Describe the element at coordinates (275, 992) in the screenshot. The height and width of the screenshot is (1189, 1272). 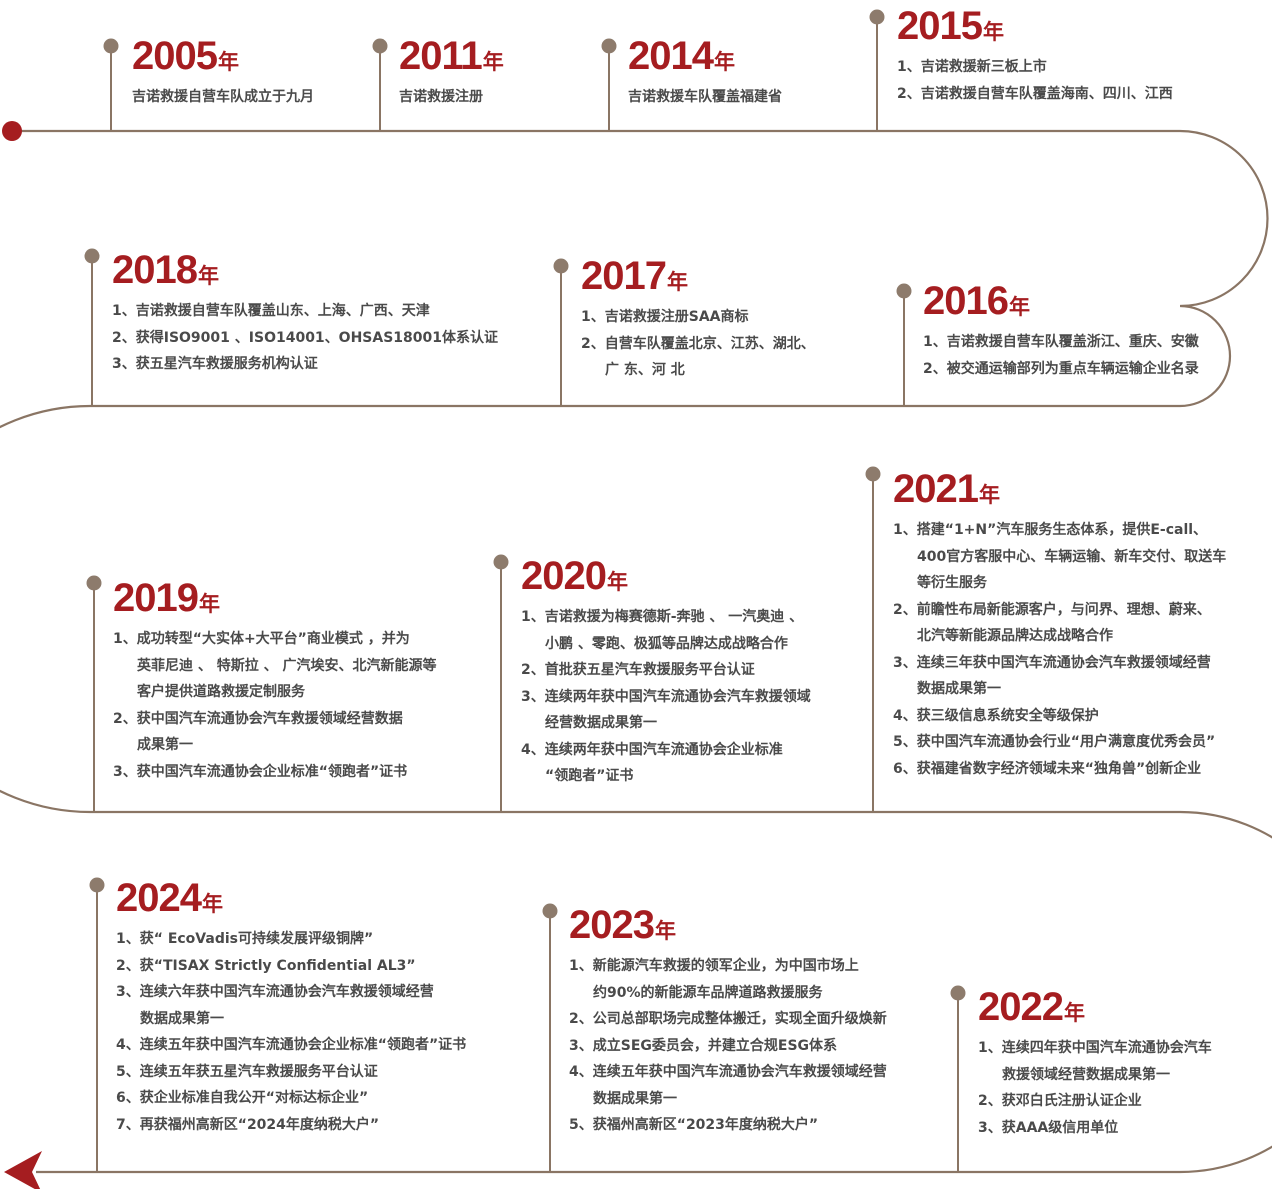
I see `milestone-item-text: 3、连续六年获中国汽车流通协会汽车救援领域经营` at that location.